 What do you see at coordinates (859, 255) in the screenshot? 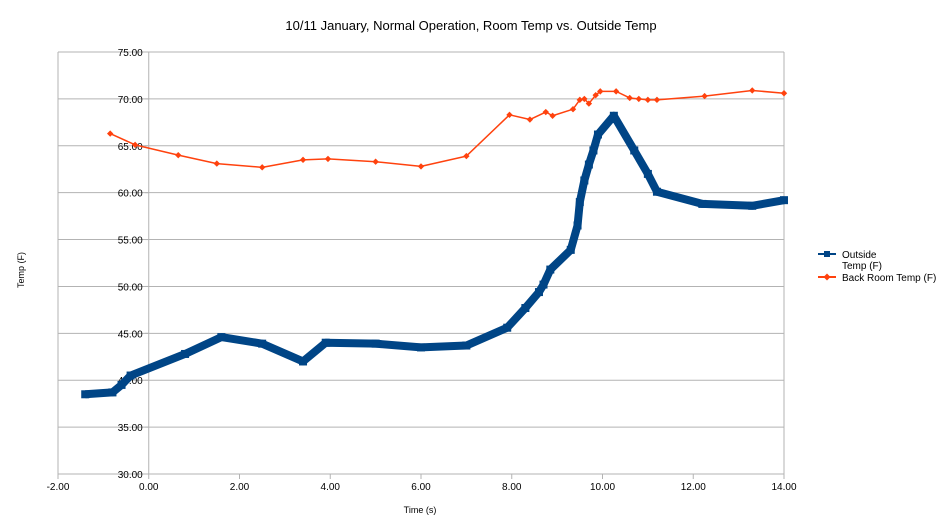
I see `legend-label-outside-temp: Outside` at bounding box center [859, 255].